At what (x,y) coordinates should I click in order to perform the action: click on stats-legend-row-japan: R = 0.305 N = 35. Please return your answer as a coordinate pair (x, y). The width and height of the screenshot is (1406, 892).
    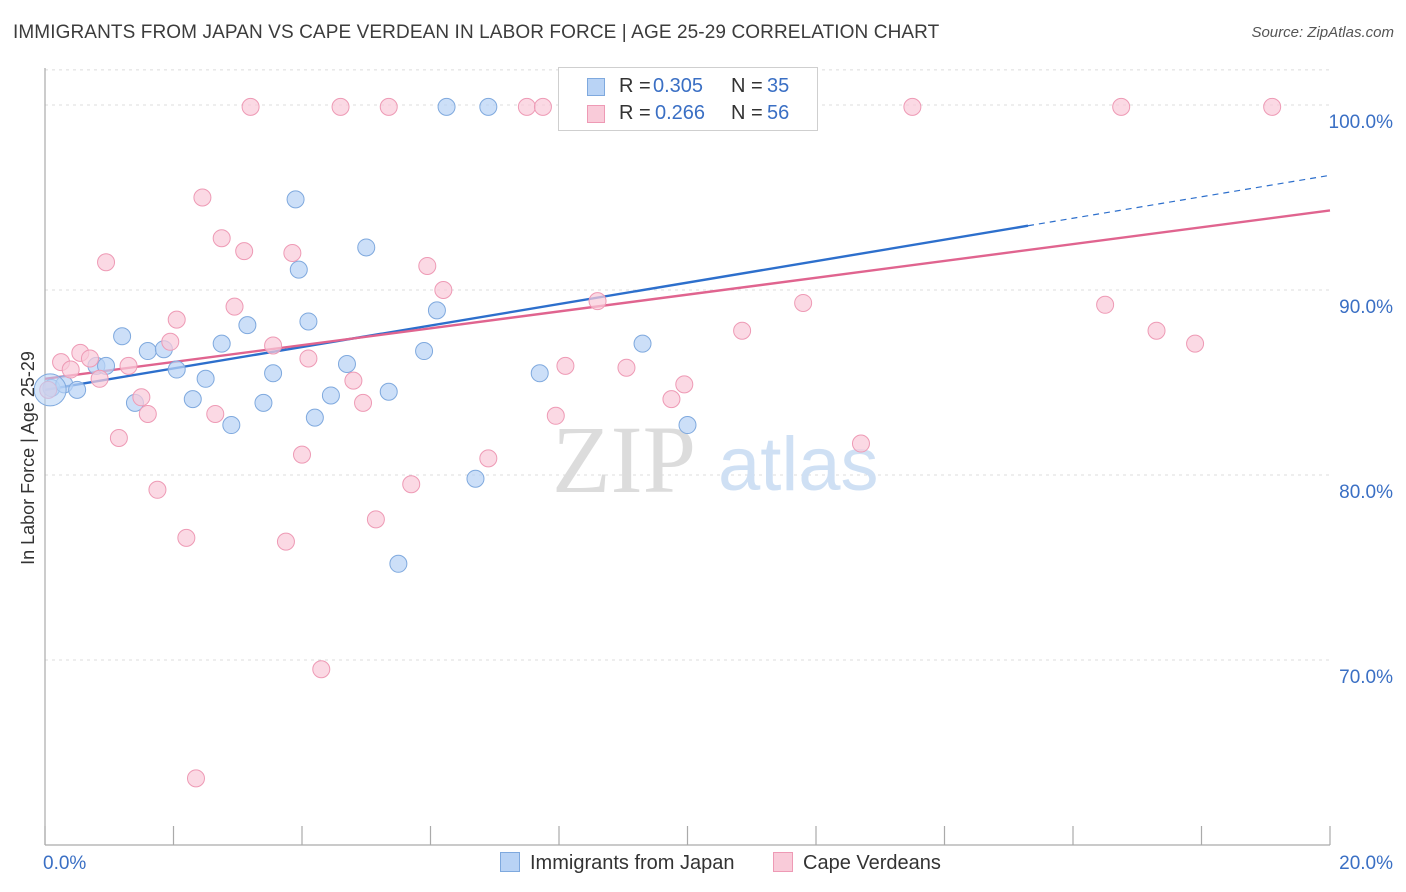
    Looking at the image, I should click on (688, 87).